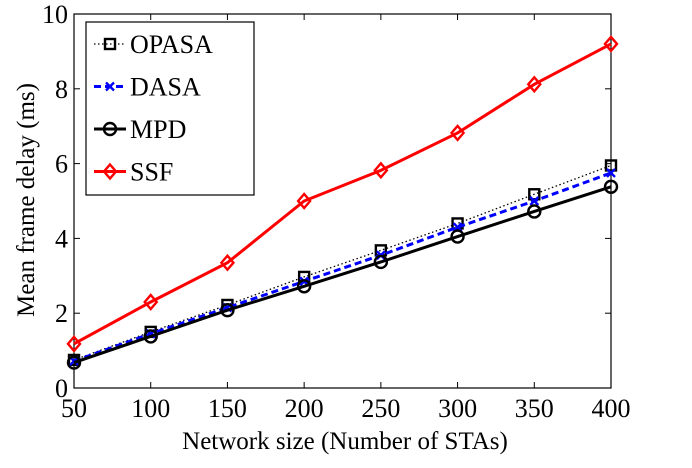 This screenshot has height=468, width=692. Describe the element at coordinates (611, 408) in the screenshot. I see `x-tick-label: 400` at that location.